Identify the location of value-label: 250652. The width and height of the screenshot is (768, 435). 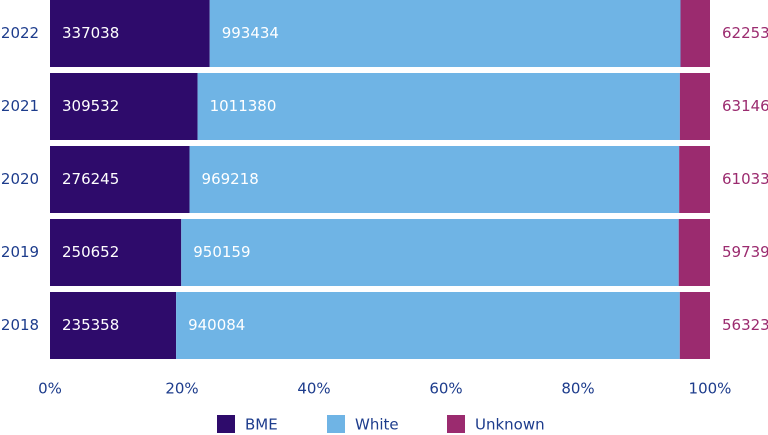
(90, 252).